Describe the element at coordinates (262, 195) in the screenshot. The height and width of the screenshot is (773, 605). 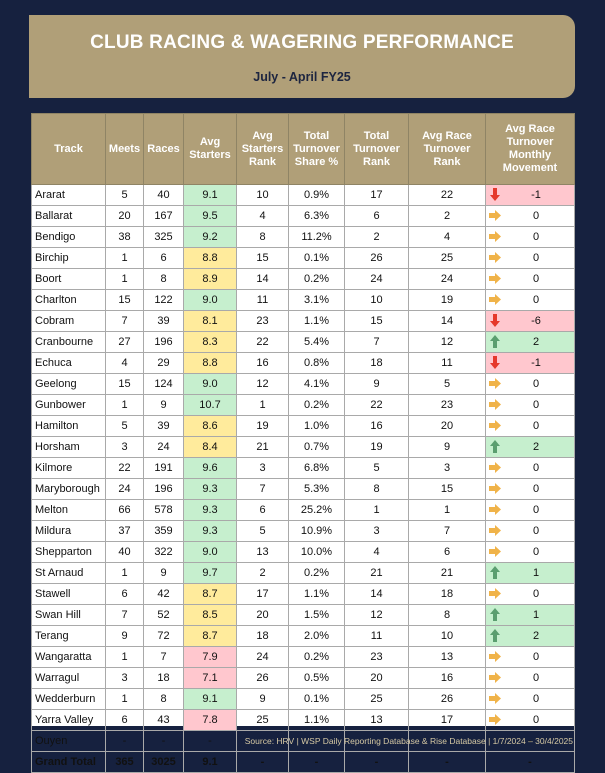
I see `avg-starters-rank-cell: 10` at that location.